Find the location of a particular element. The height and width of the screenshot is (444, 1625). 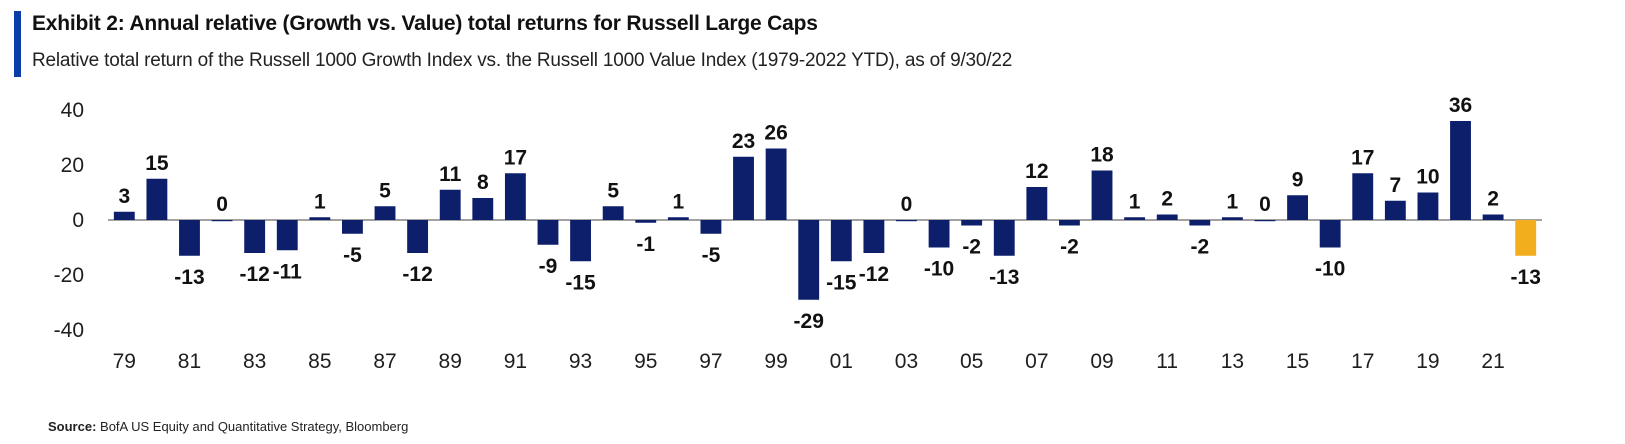

data-label-06: -13 is located at coordinates (1004, 277).